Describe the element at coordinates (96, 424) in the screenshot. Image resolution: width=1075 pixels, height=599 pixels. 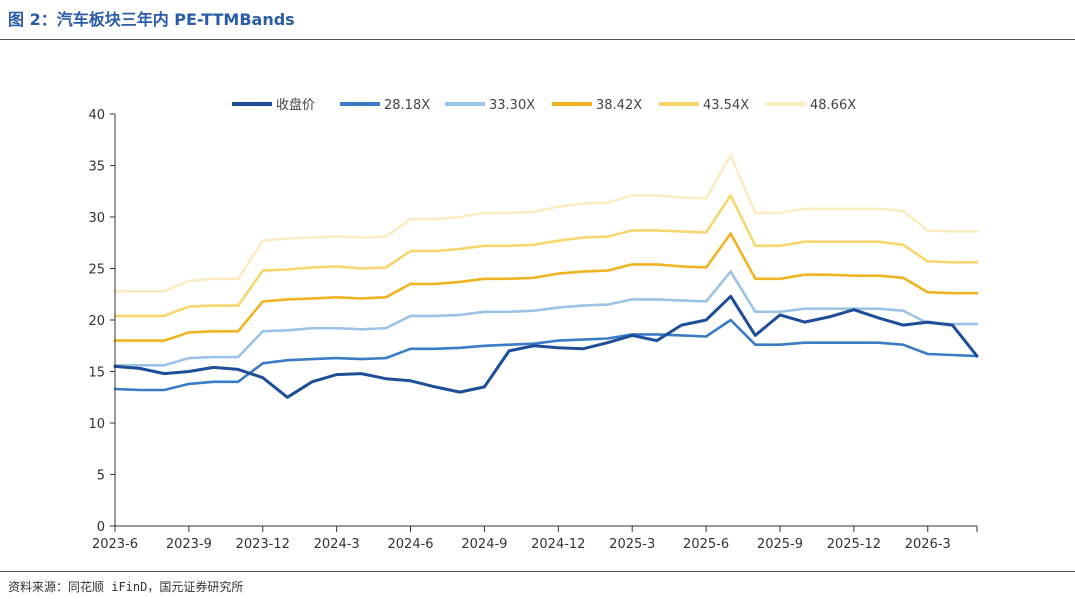
I see `y-tick-label: 10` at that location.